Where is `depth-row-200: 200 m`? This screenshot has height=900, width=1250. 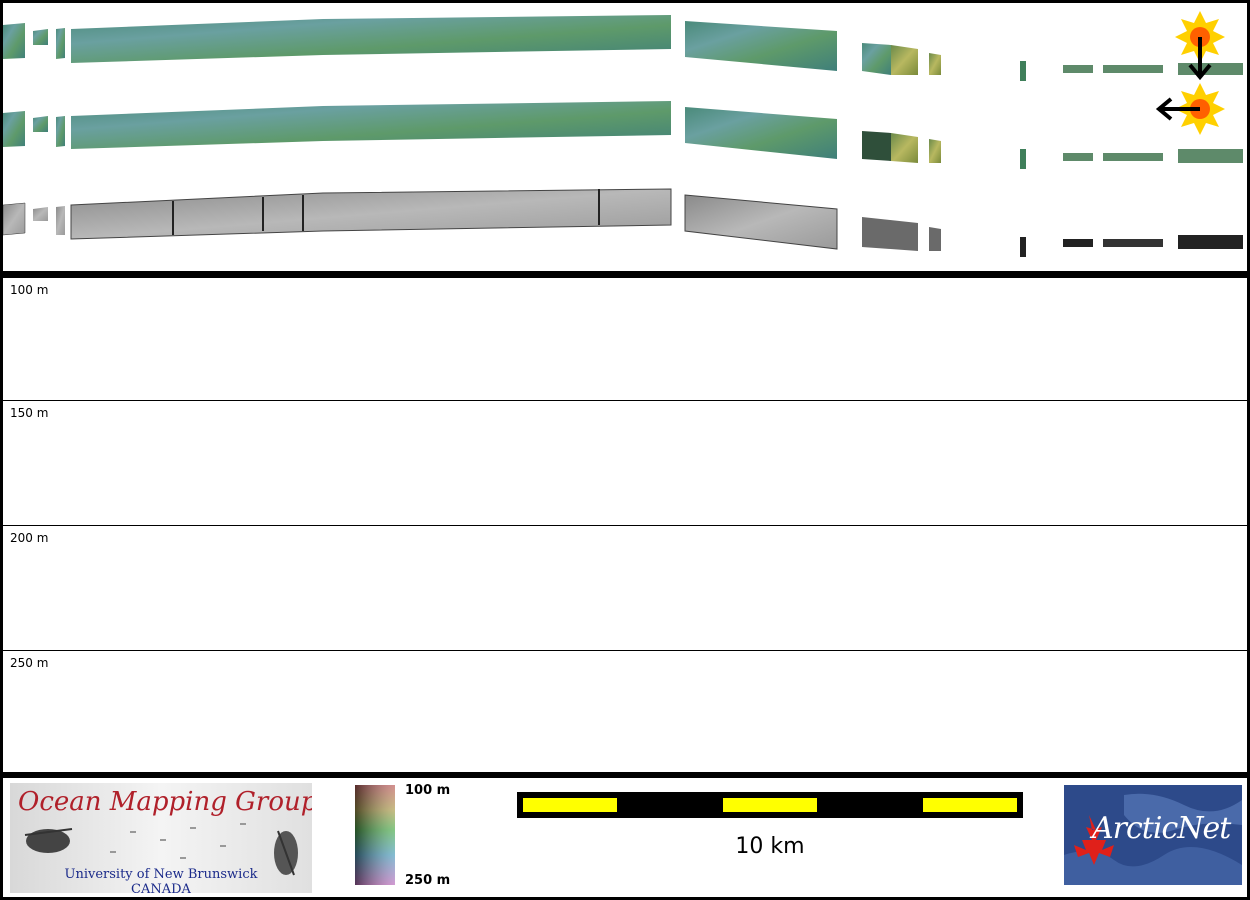 depth-row-200: 200 m is located at coordinates (625, 587).